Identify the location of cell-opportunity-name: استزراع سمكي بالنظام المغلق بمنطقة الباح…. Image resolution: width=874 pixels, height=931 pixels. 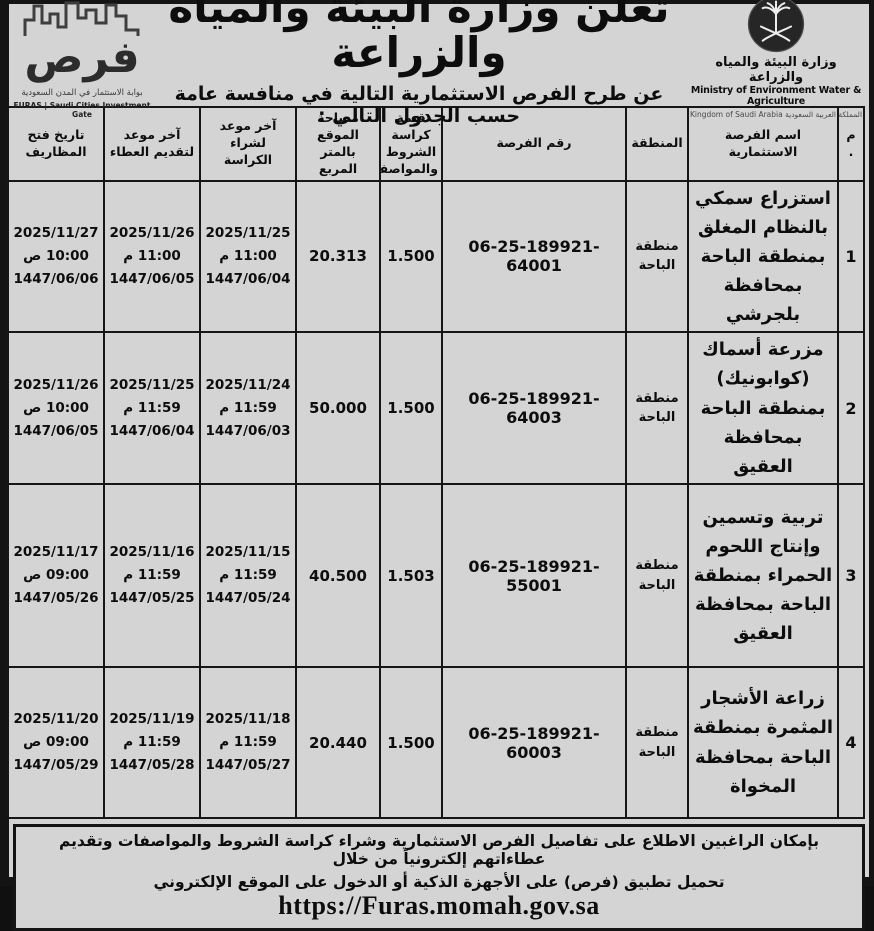
(763, 256).